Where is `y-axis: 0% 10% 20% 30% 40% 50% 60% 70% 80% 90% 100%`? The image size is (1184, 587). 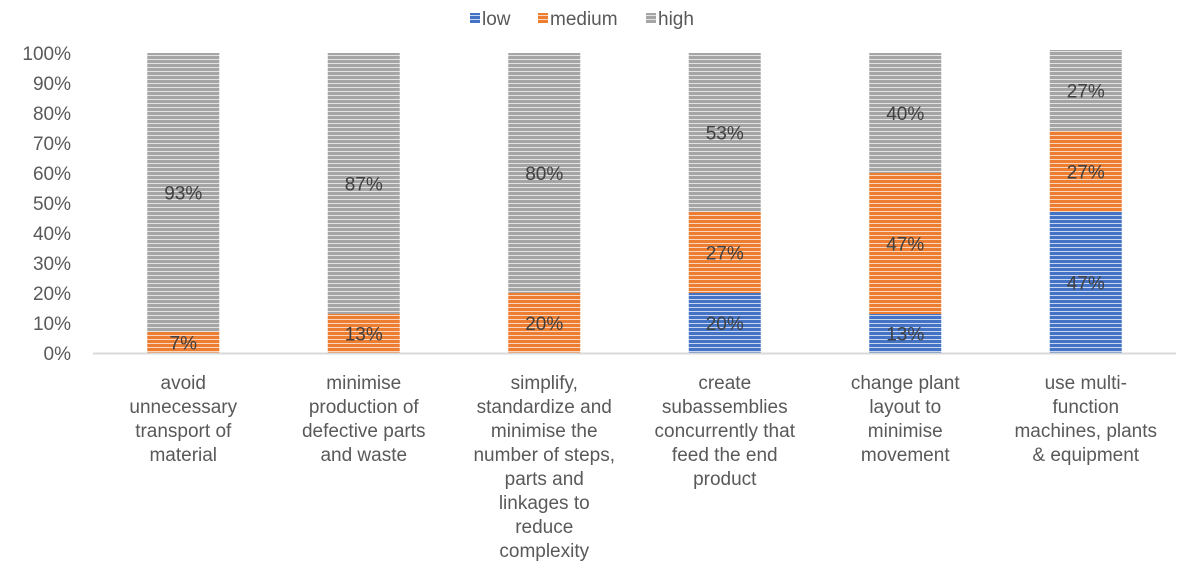
y-axis: 0% 10% 20% 30% 40% 50% 60% 70% 80% 90% 100% is located at coordinates (46, 204).